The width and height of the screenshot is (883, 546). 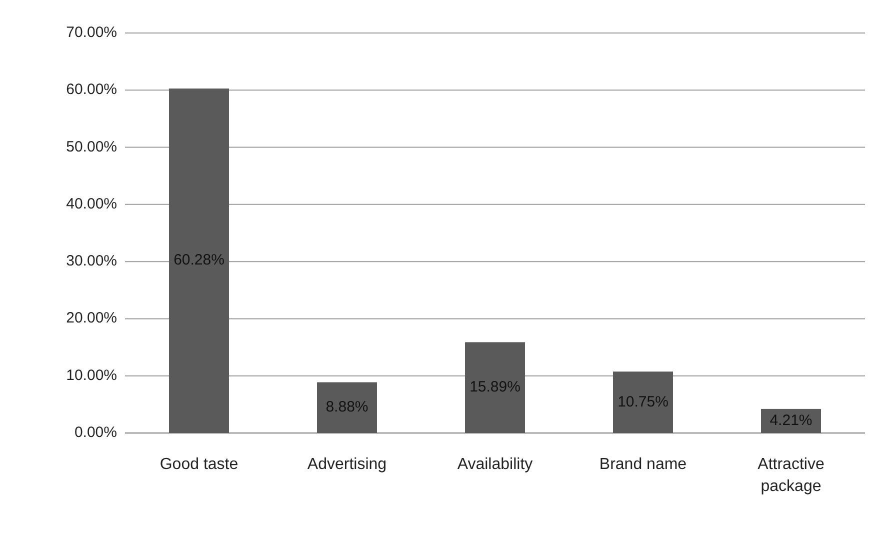 I want to click on y-tick-label: 20.00%, so click(x=91, y=318).